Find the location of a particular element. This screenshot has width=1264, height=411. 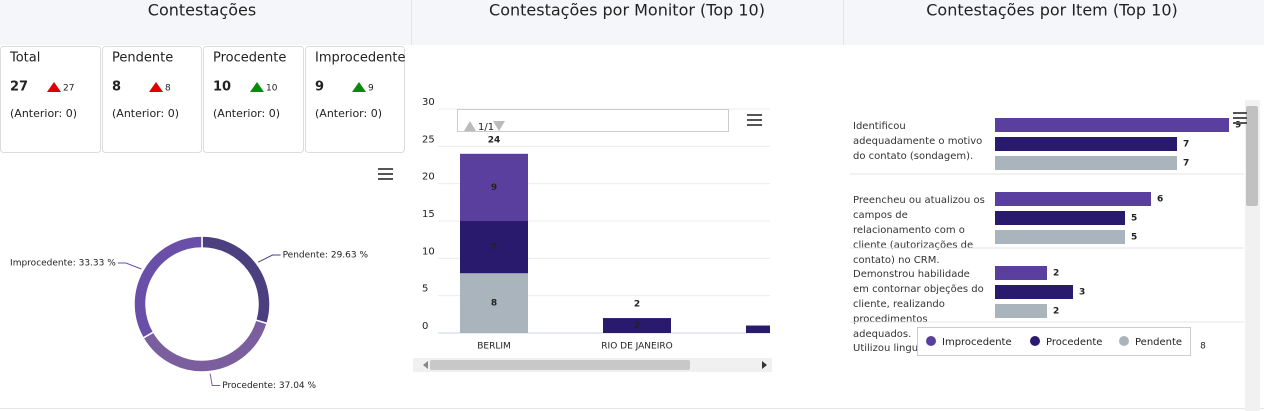

card-value: 10 is located at coordinates (222, 87).